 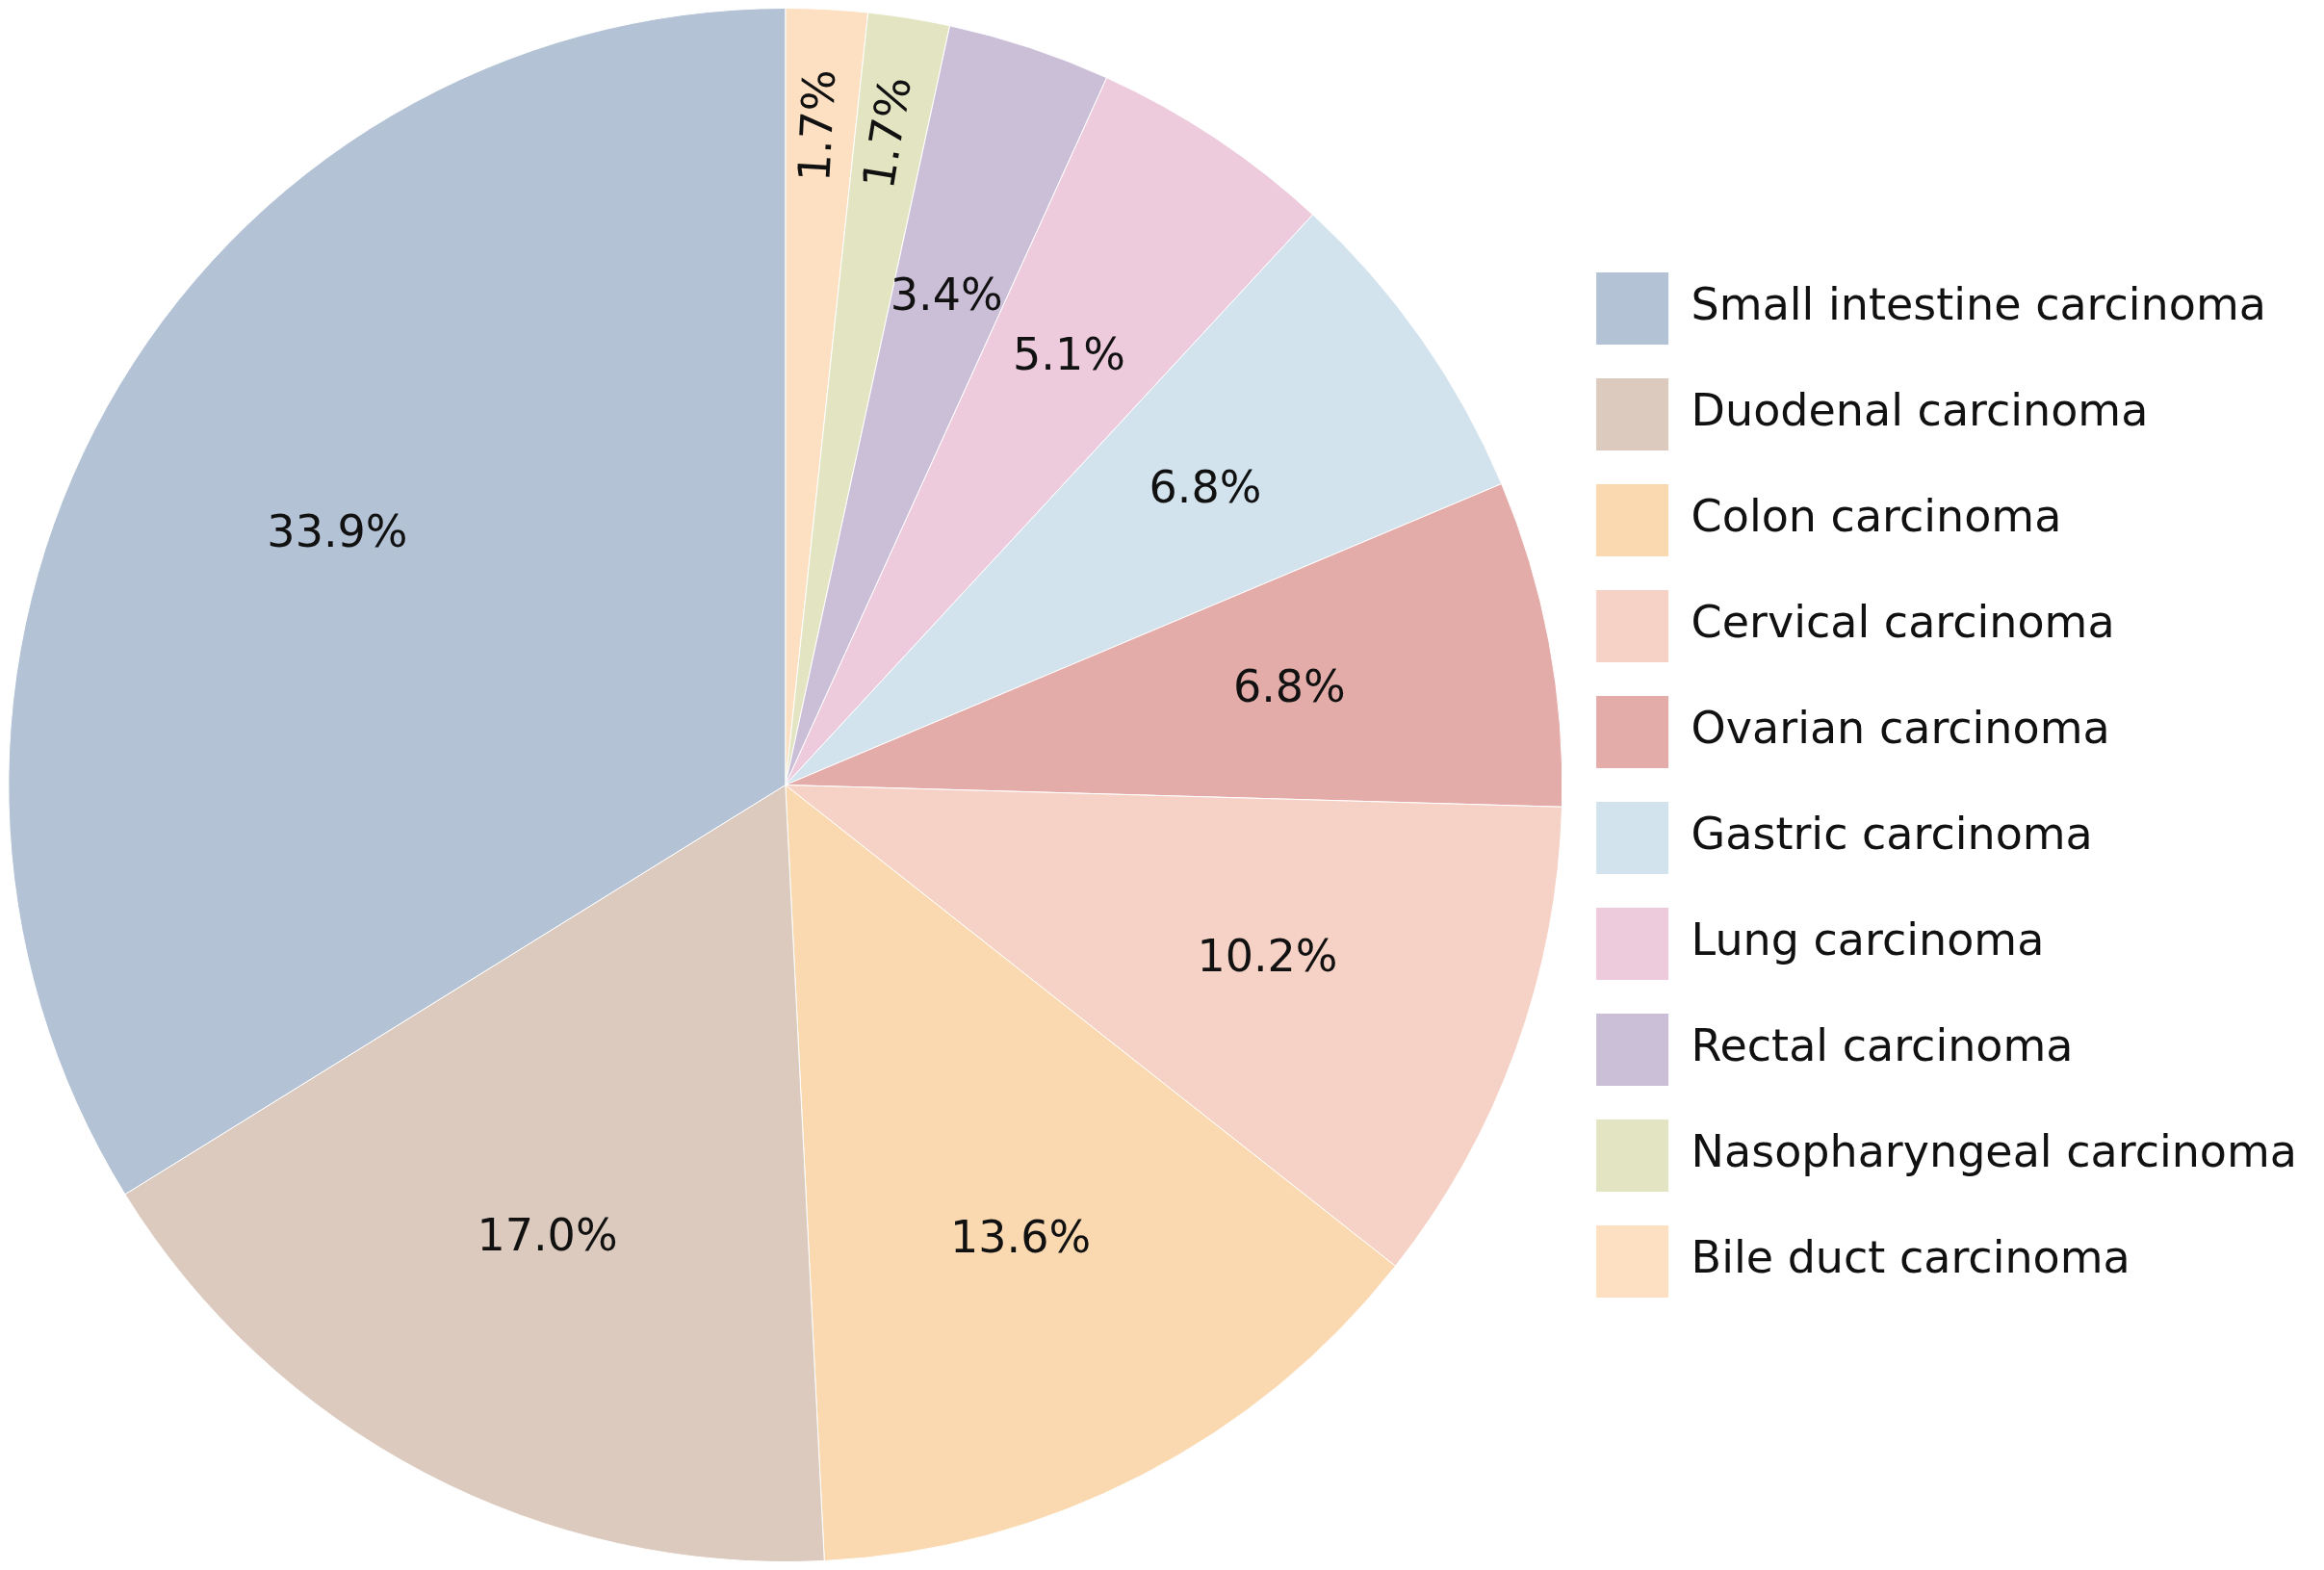 What do you see at coordinates (337, 531) in the screenshot?
I see `data-label: 33.9%` at bounding box center [337, 531].